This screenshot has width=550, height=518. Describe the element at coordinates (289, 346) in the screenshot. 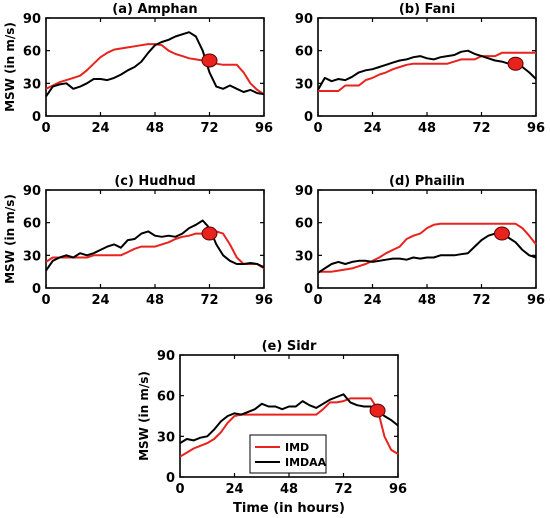

I see `panel-title: (e) Sidr` at that location.